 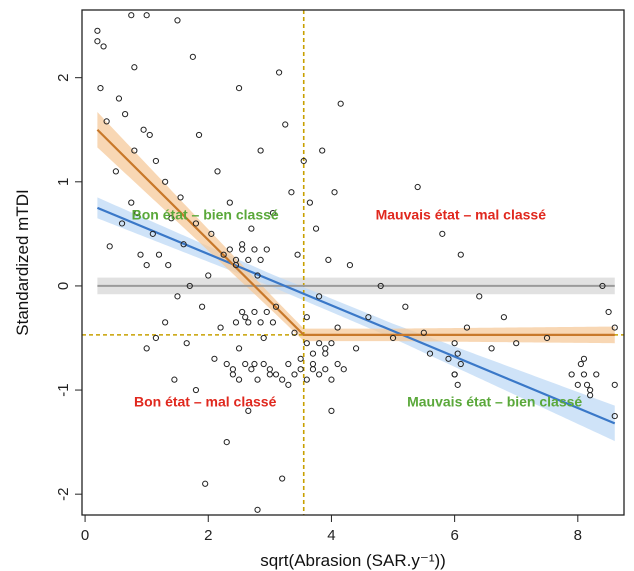 What do you see at coordinates (578, 535) in the screenshot?
I see `x-tick-label: 8` at bounding box center [578, 535].